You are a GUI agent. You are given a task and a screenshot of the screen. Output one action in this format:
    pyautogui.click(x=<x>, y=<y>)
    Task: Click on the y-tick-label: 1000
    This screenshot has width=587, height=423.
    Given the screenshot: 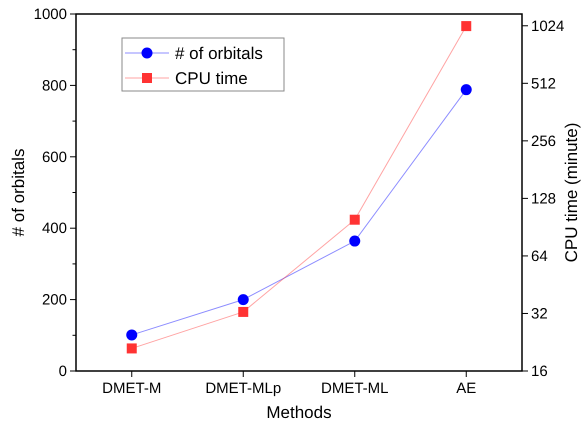 What is the action you would take?
    pyautogui.click(x=50, y=14)
    